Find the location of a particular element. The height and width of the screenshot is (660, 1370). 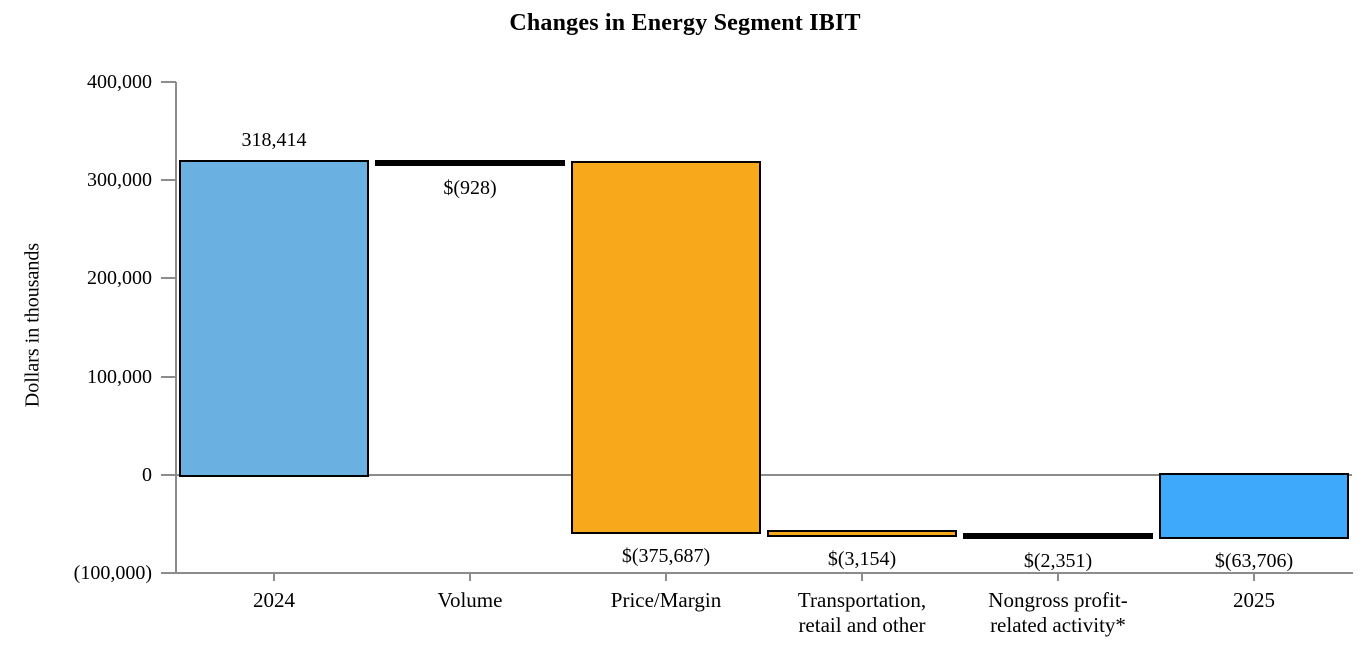

x-category-label-price-margin: Price/Margin is located at coordinates (666, 600).